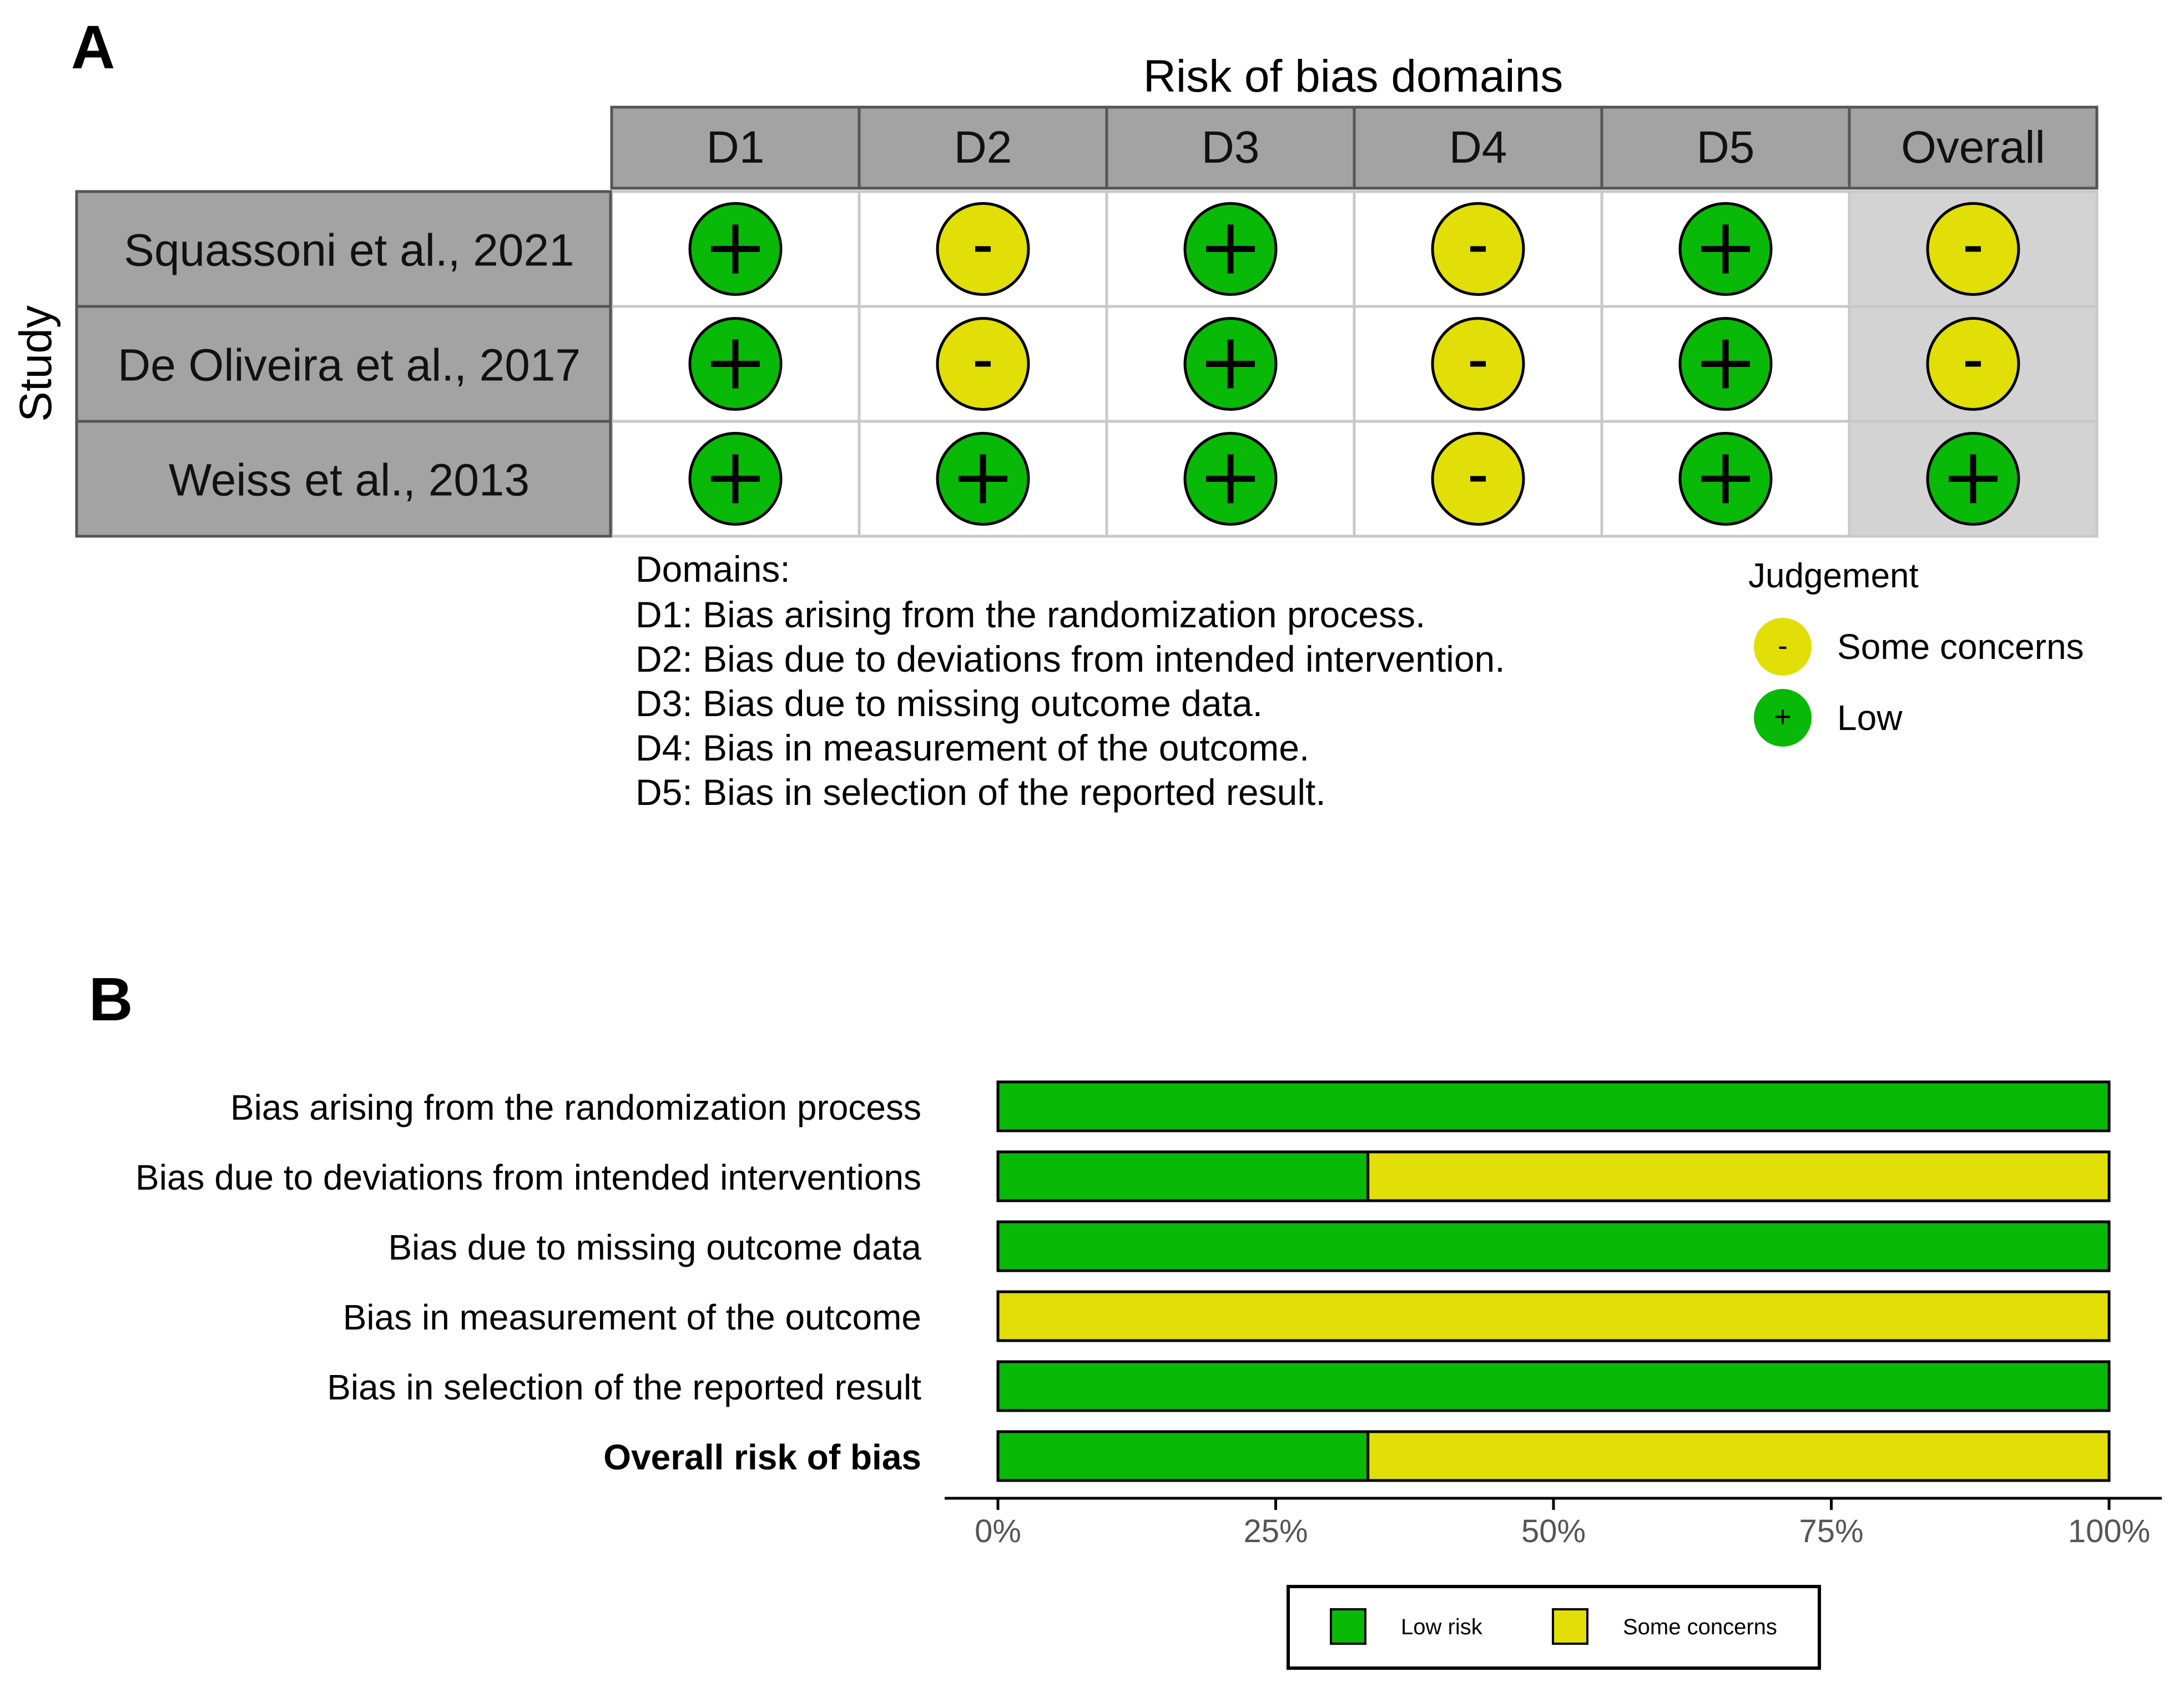 Image resolution: width=2184 pixels, height=1692 pixels. What do you see at coordinates (1353, 76) in the screenshot?
I see `panel-a-title: Risk of bias domains` at bounding box center [1353, 76].